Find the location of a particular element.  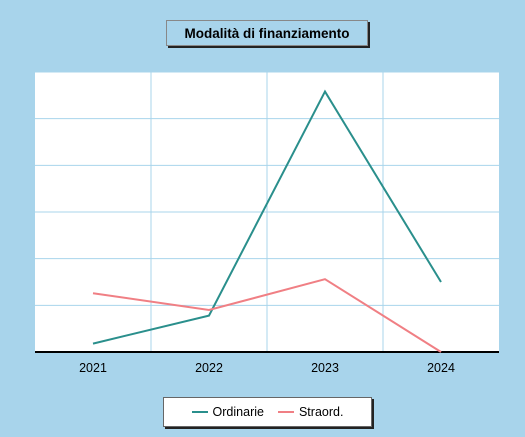

x-tick-label: 2021 is located at coordinates (93, 368).